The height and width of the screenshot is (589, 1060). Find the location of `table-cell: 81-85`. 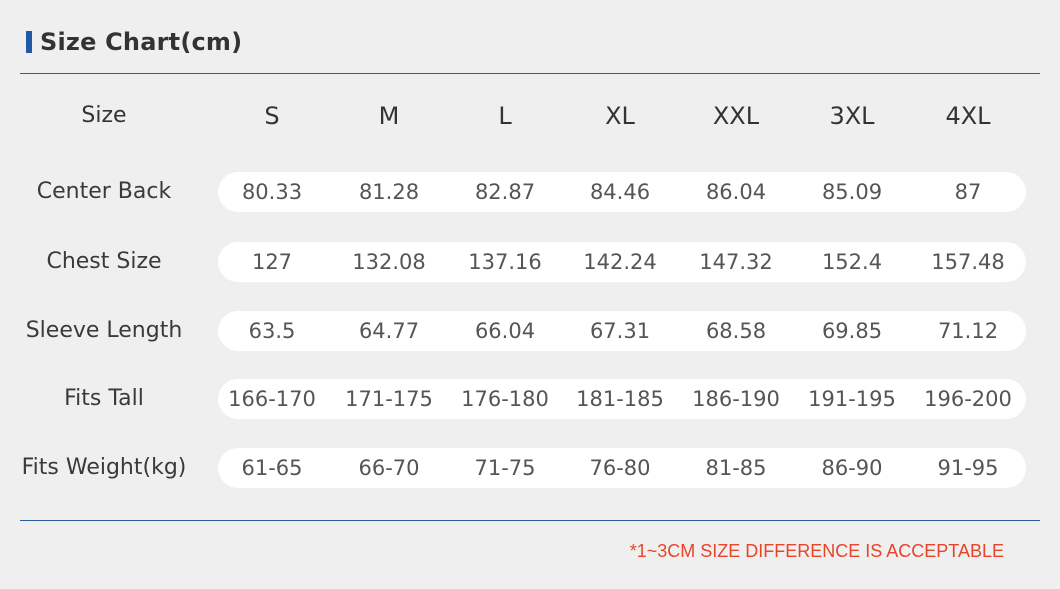

table-cell: 81-85 is located at coordinates (736, 468).